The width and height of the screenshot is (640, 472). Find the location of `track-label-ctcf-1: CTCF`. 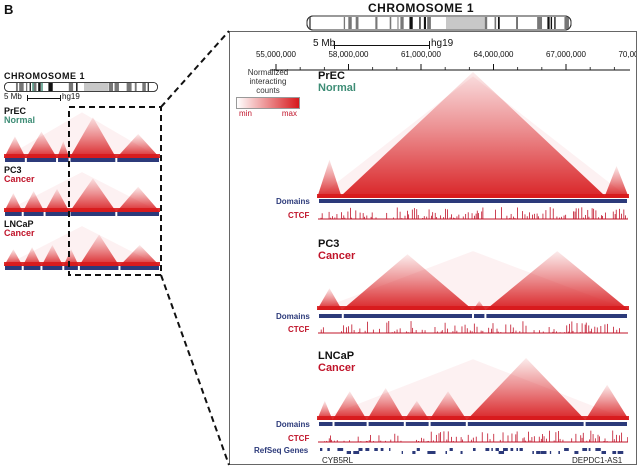

track-label-ctcf-1: CTCF is located at coordinates (299, 215).